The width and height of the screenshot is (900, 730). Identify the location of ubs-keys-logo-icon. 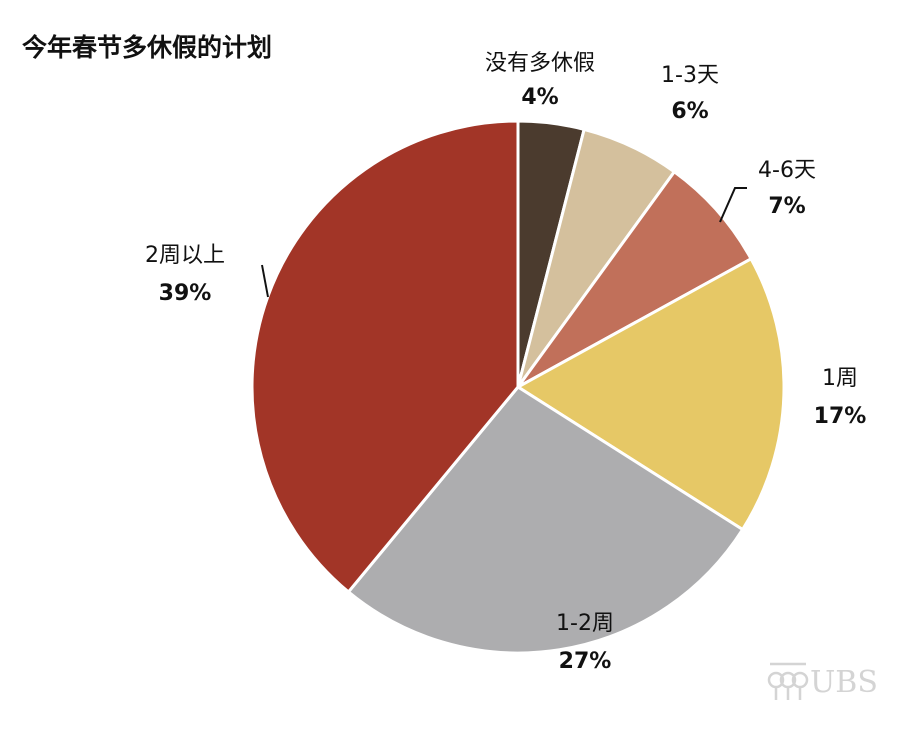
(788, 681).